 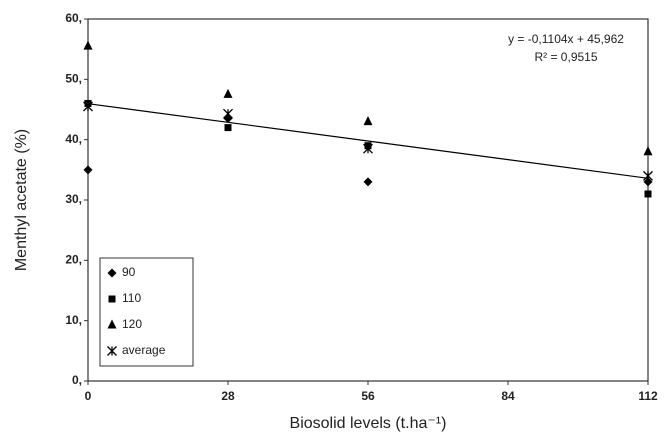 What do you see at coordinates (508, 396) in the screenshot?
I see `x-tick-label: 84` at bounding box center [508, 396].